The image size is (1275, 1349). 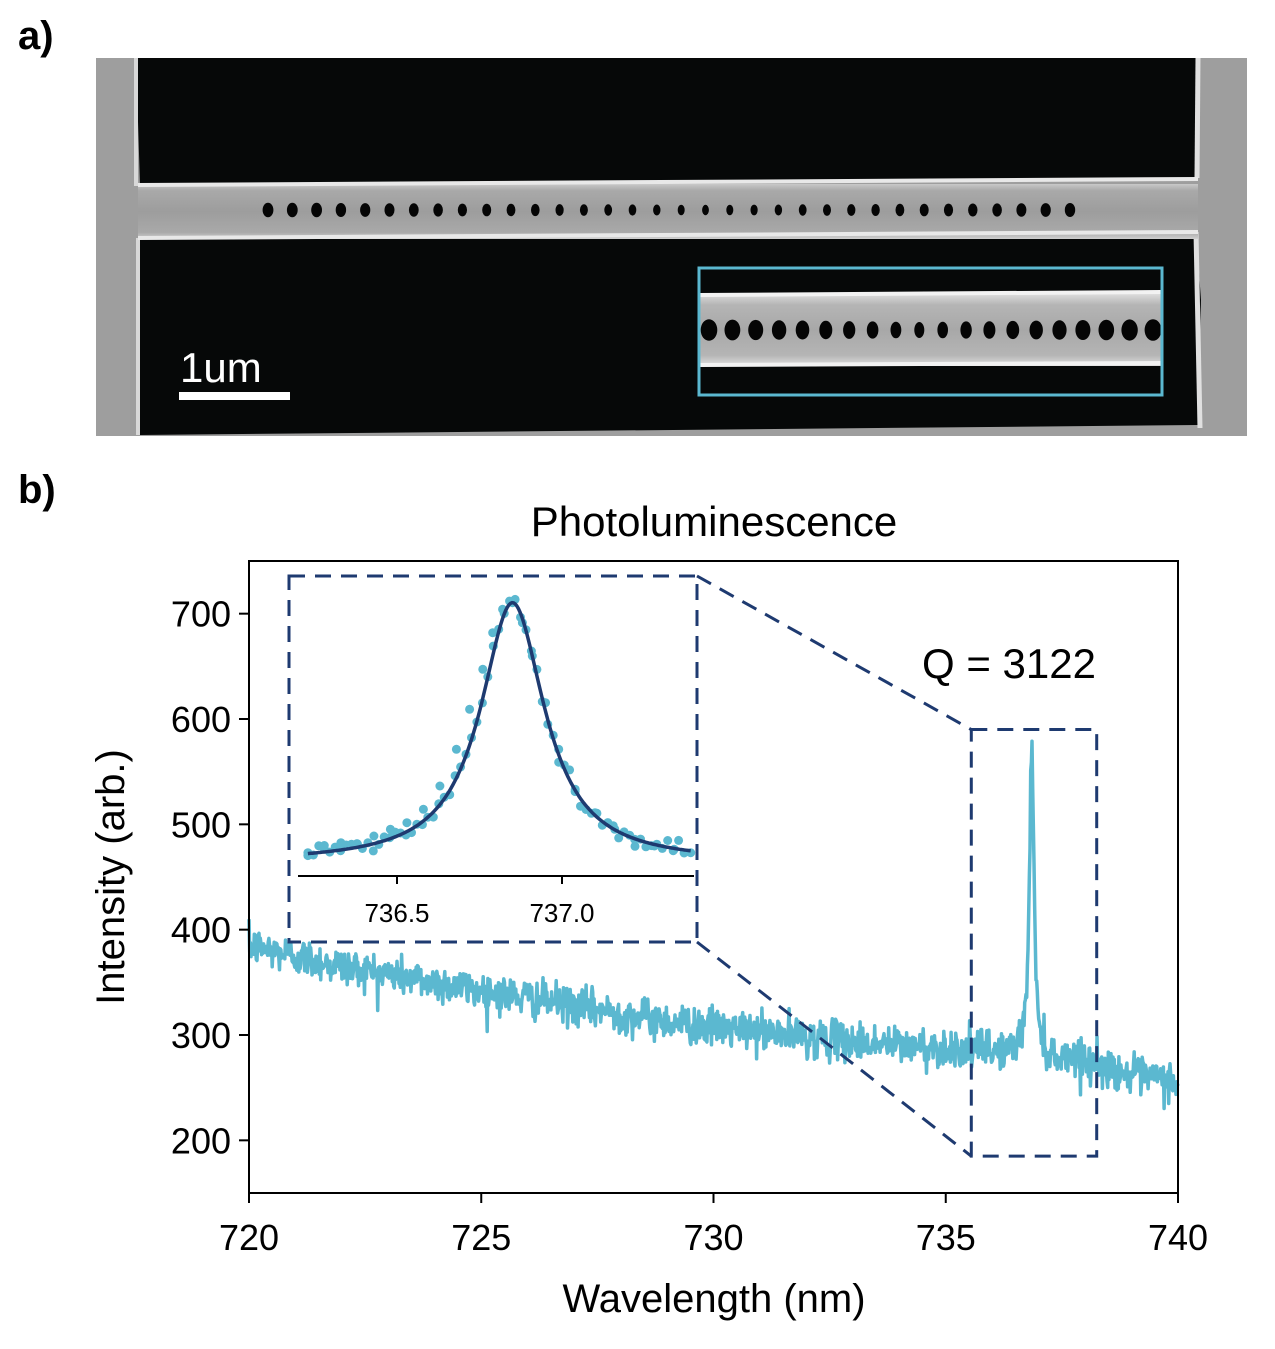 What do you see at coordinates (201, 824) in the screenshot?
I see `y-tick-label: 500` at bounding box center [201, 824].